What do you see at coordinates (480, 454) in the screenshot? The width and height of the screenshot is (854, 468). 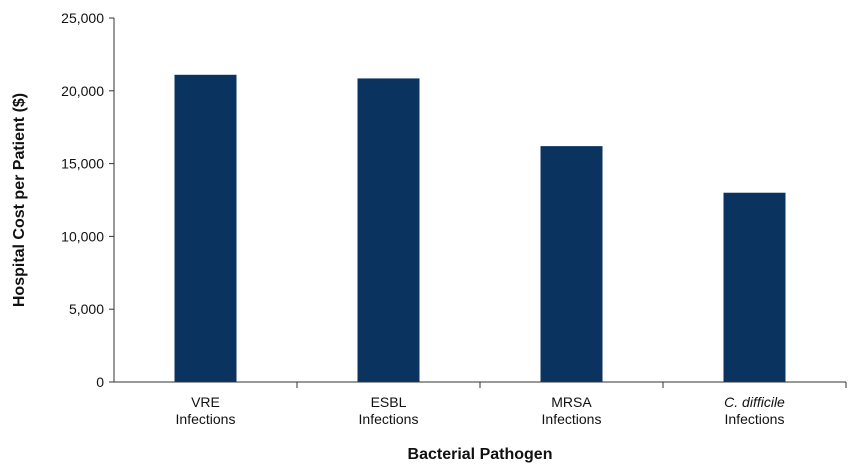 I see `x-axis-title: Bacterial Pathogen` at bounding box center [480, 454].